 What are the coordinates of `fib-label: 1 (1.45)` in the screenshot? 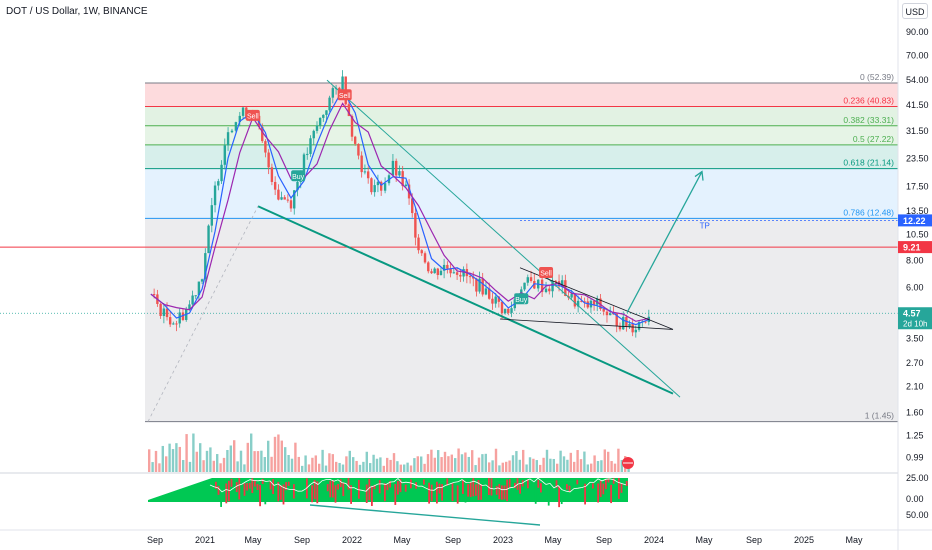 It's located at (879, 416).